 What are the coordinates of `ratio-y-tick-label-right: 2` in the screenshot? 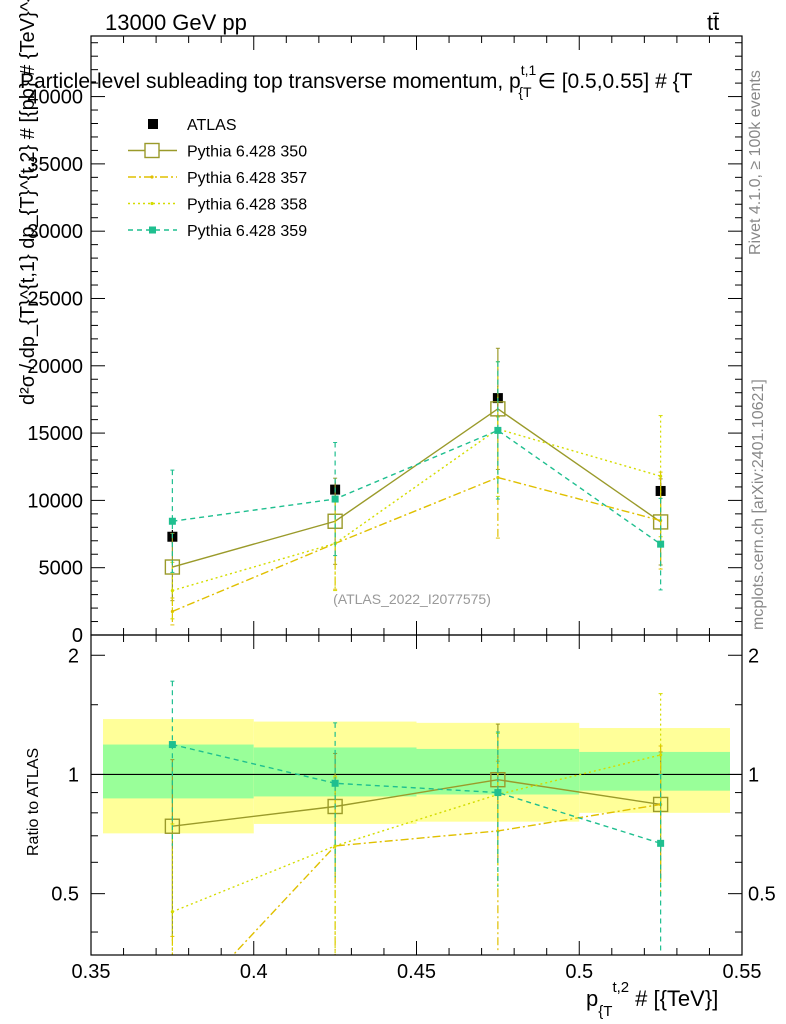 It's located at (753, 656).